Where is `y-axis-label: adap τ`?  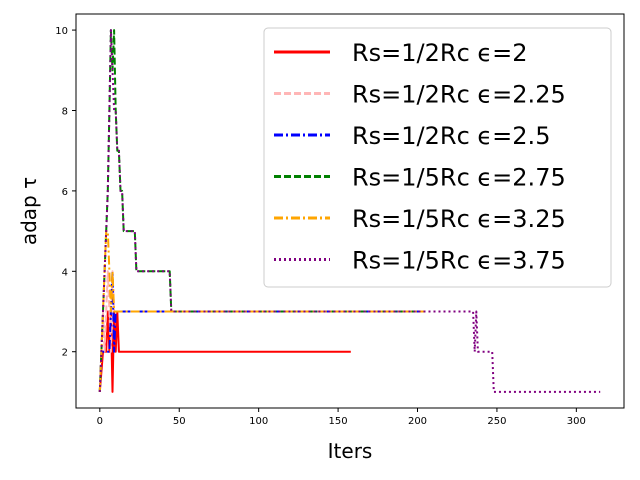 y-axis-label: adap τ is located at coordinates (29, 211).